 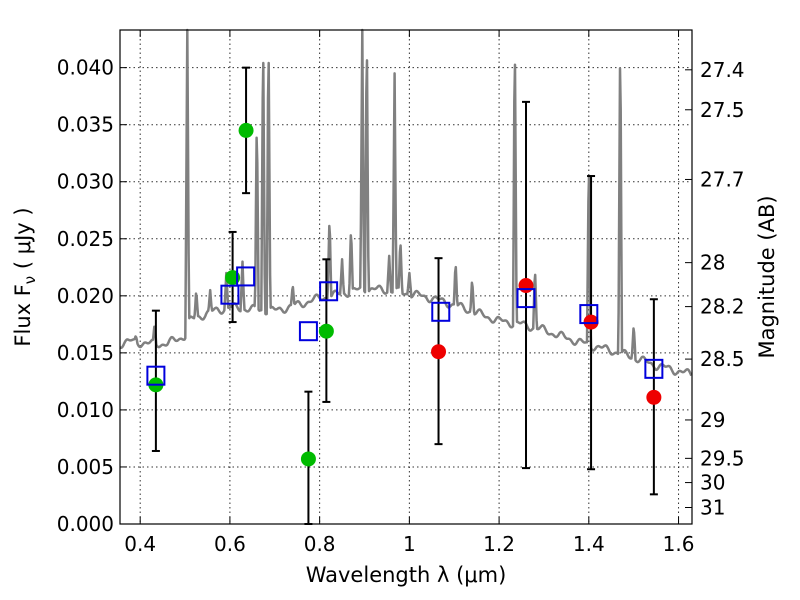 What do you see at coordinates (722, 458) in the screenshot?
I see `right-tick-label: 29.5` at bounding box center [722, 458].